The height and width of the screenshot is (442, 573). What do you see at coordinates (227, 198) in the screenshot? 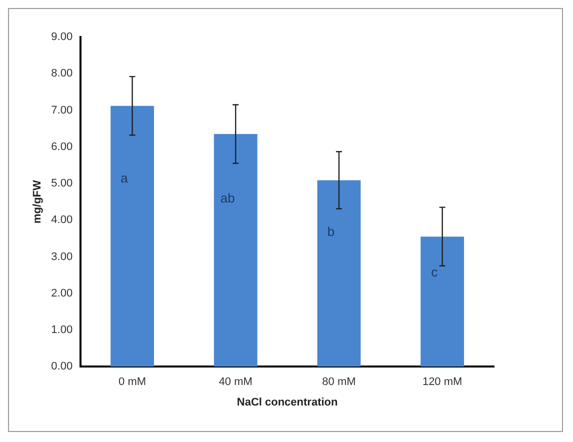
I see `annotation: ab` at bounding box center [227, 198].